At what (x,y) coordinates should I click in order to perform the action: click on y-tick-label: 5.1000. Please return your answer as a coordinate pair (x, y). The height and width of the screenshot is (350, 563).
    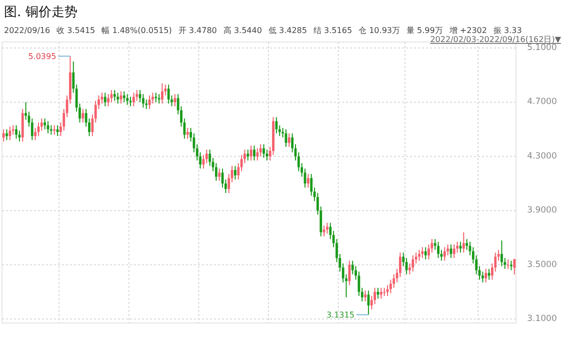
    Looking at the image, I should click on (542, 48).